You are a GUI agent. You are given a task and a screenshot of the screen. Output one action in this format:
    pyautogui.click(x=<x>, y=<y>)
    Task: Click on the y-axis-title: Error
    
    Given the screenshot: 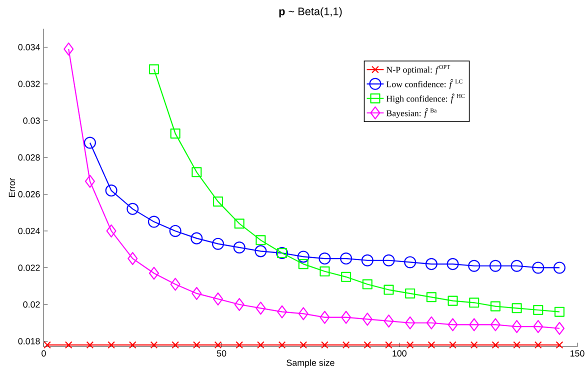 What is the action you would take?
    pyautogui.click(x=12, y=188)
    